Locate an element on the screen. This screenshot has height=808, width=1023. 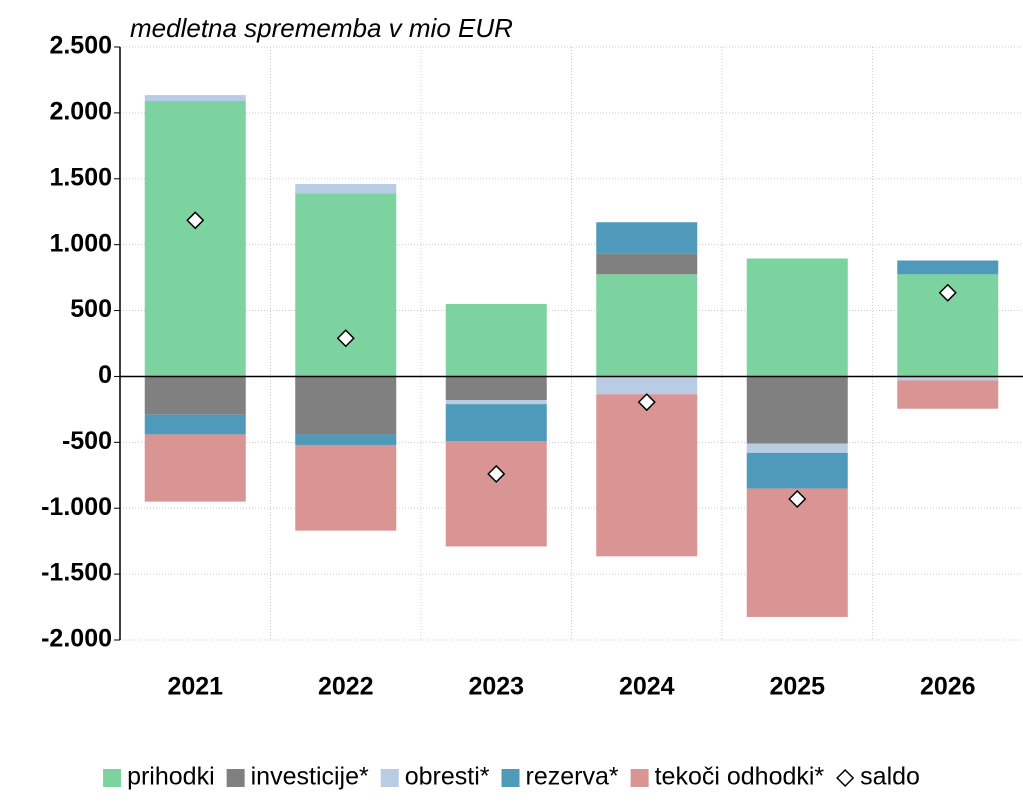
legend-label: investicije* is located at coordinates (310, 777).